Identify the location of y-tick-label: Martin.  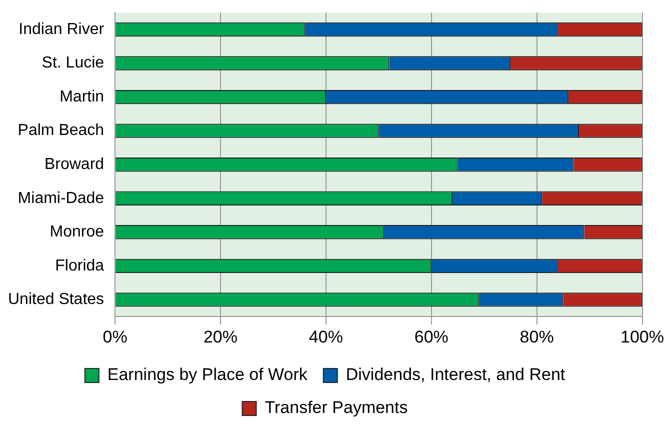
(82, 97).